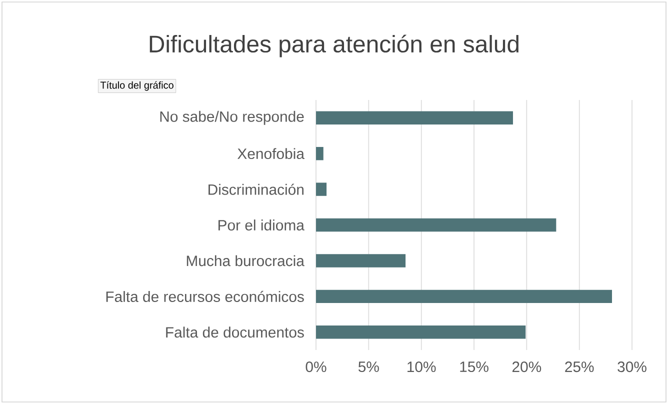 The height and width of the screenshot is (404, 668). What do you see at coordinates (205, 296) in the screenshot?
I see `y-tick-label: Falta de recursos económicos` at bounding box center [205, 296].